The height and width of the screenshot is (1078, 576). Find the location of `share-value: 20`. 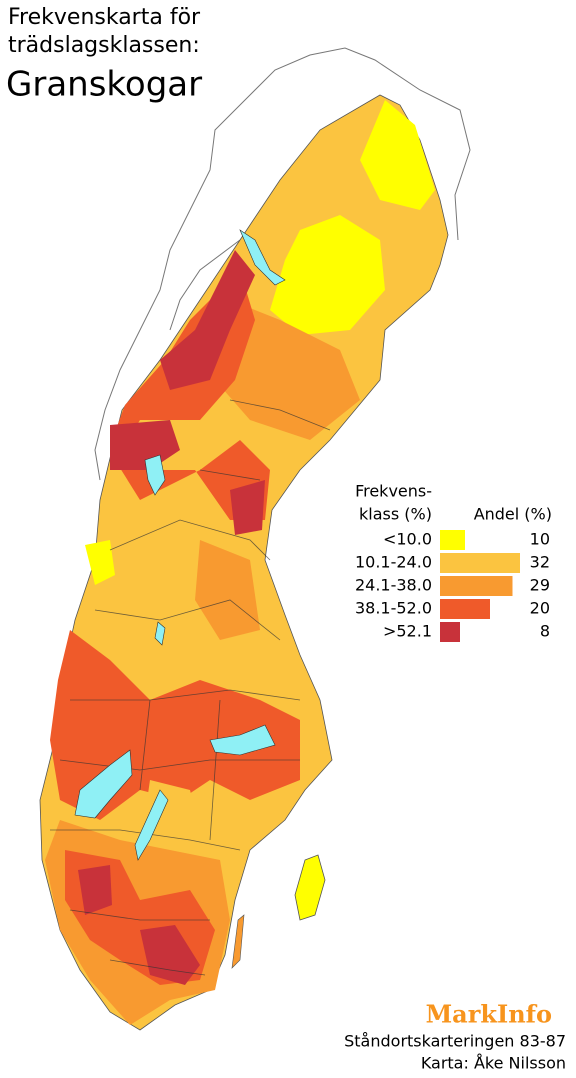

share-value: 20 is located at coordinates (540, 608).